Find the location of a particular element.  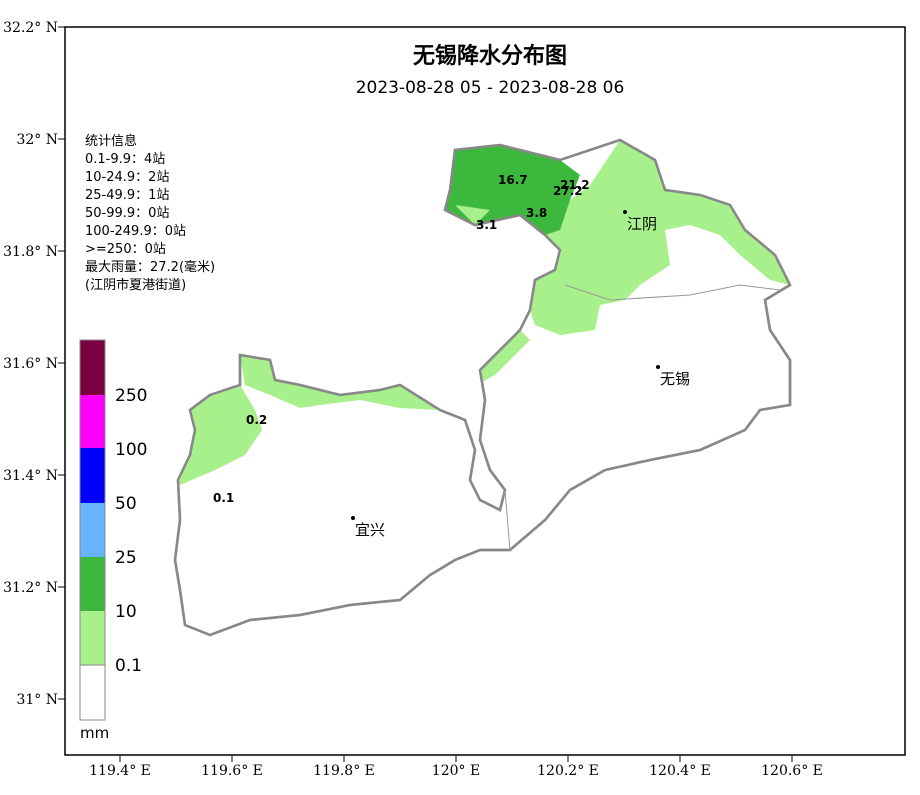

lat-tick-label: 31.2° N is located at coordinates (30, 588).